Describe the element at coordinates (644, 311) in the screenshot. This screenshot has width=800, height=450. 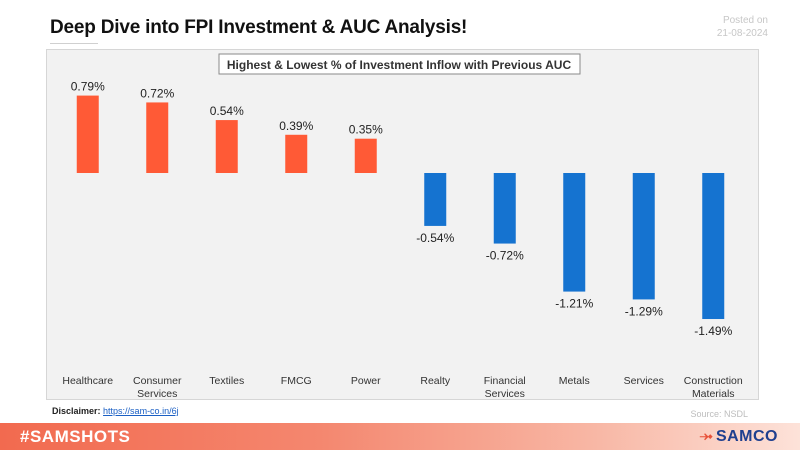
I see `data-label: -1.29%` at that location.